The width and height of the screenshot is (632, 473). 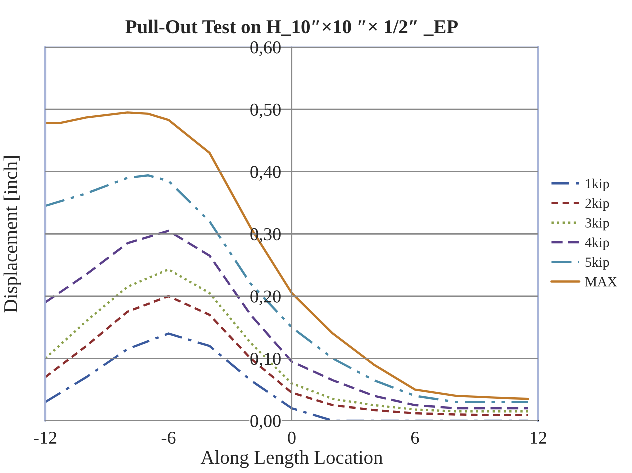 What do you see at coordinates (265, 111) in the screenshot?
I see `y-tick-label: 0,50` at bounding box center [265, 111].